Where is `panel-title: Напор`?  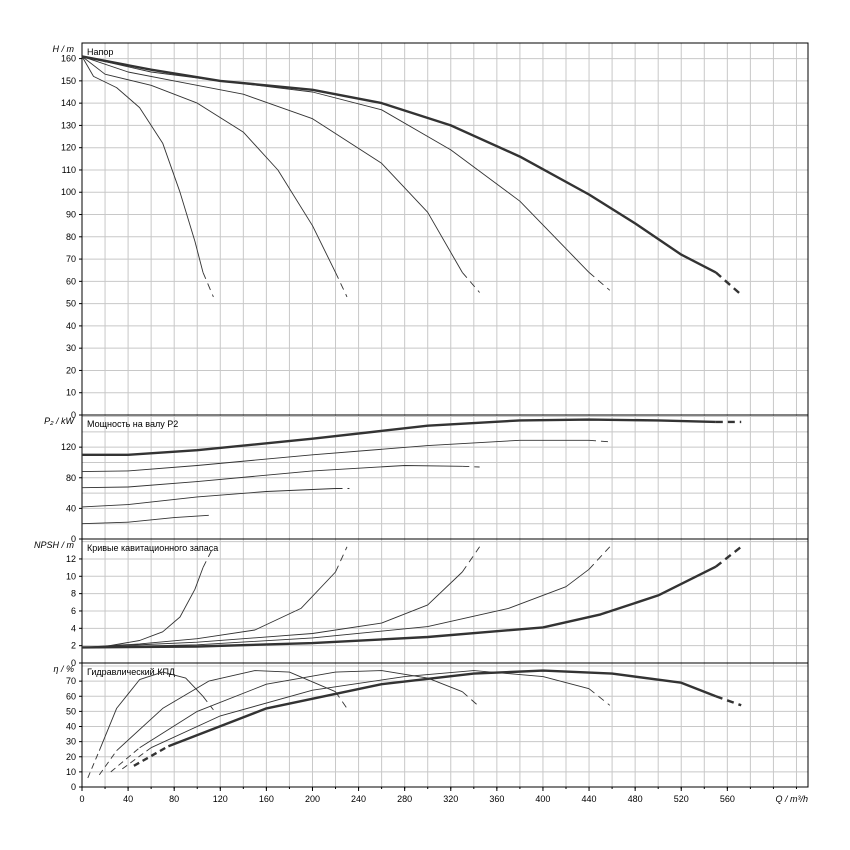
panel-title: Напор is located at coordinates (100, 52).